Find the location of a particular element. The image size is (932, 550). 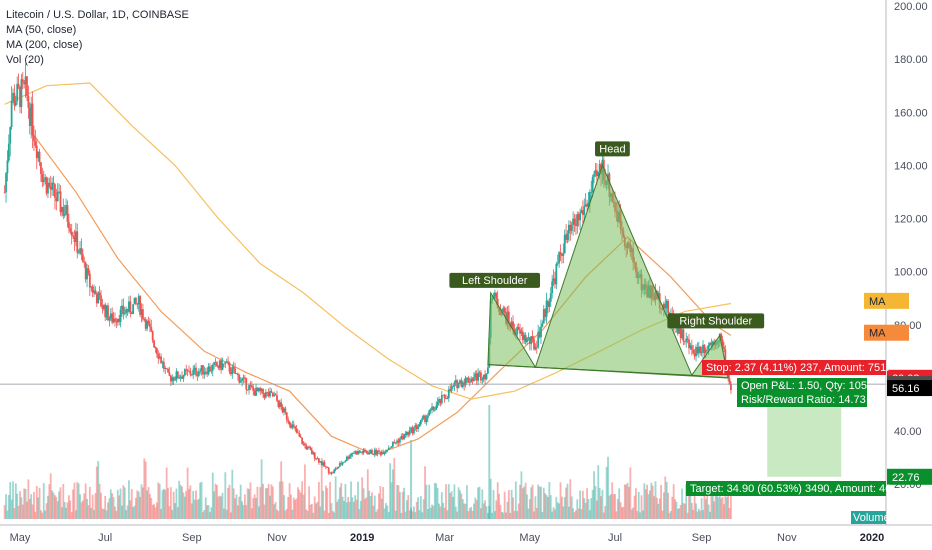

legend-ma200: MA (200, close) is located at coordinates (44, 45).